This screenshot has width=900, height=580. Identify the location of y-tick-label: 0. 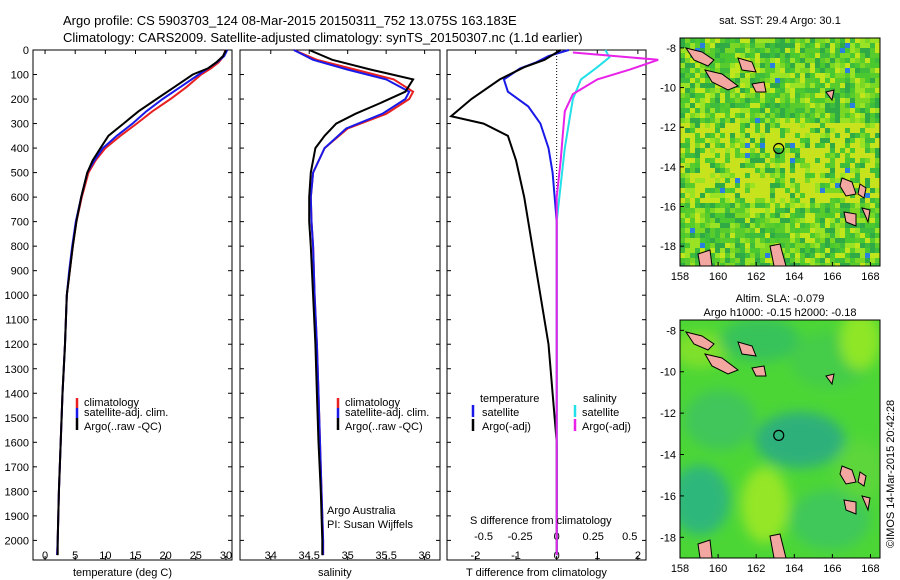
(26, 51).